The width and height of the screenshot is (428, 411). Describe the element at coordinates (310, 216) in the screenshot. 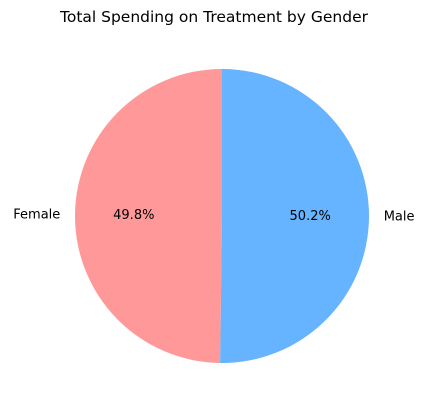

I see `pct-label-male: 50.2%` at that location.